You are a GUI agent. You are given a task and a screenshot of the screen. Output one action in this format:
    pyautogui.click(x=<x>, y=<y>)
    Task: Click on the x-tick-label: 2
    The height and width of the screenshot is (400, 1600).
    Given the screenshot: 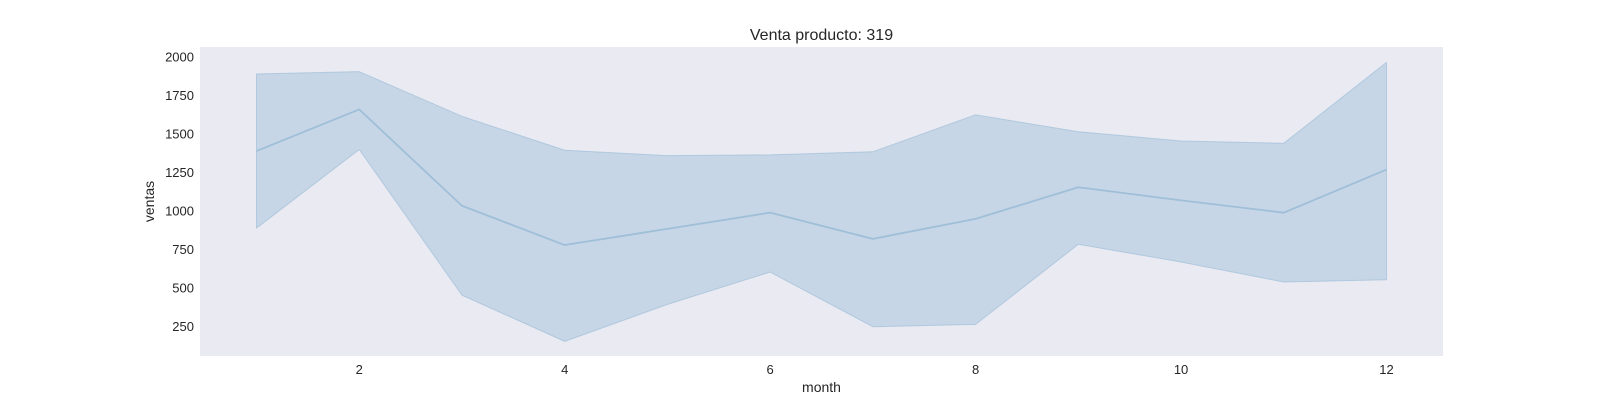 What is the action you would take?
    pyautogui.click(x=359, y=369)
    